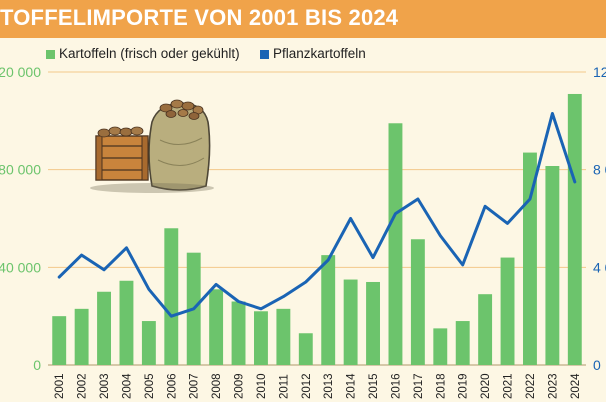 This screenshot has width=606, height=402. I want to click on x-tick-label: 2008, so click(217, 386).